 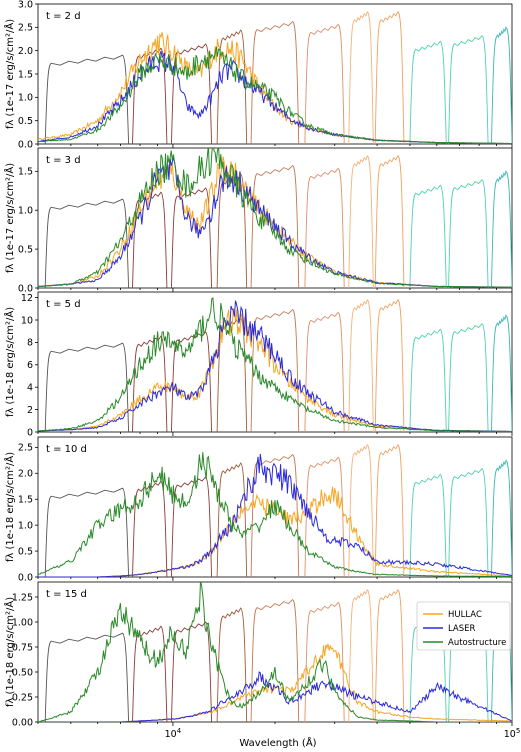 I want to click on y-tick-label: 2, so click(x=30, y=410).